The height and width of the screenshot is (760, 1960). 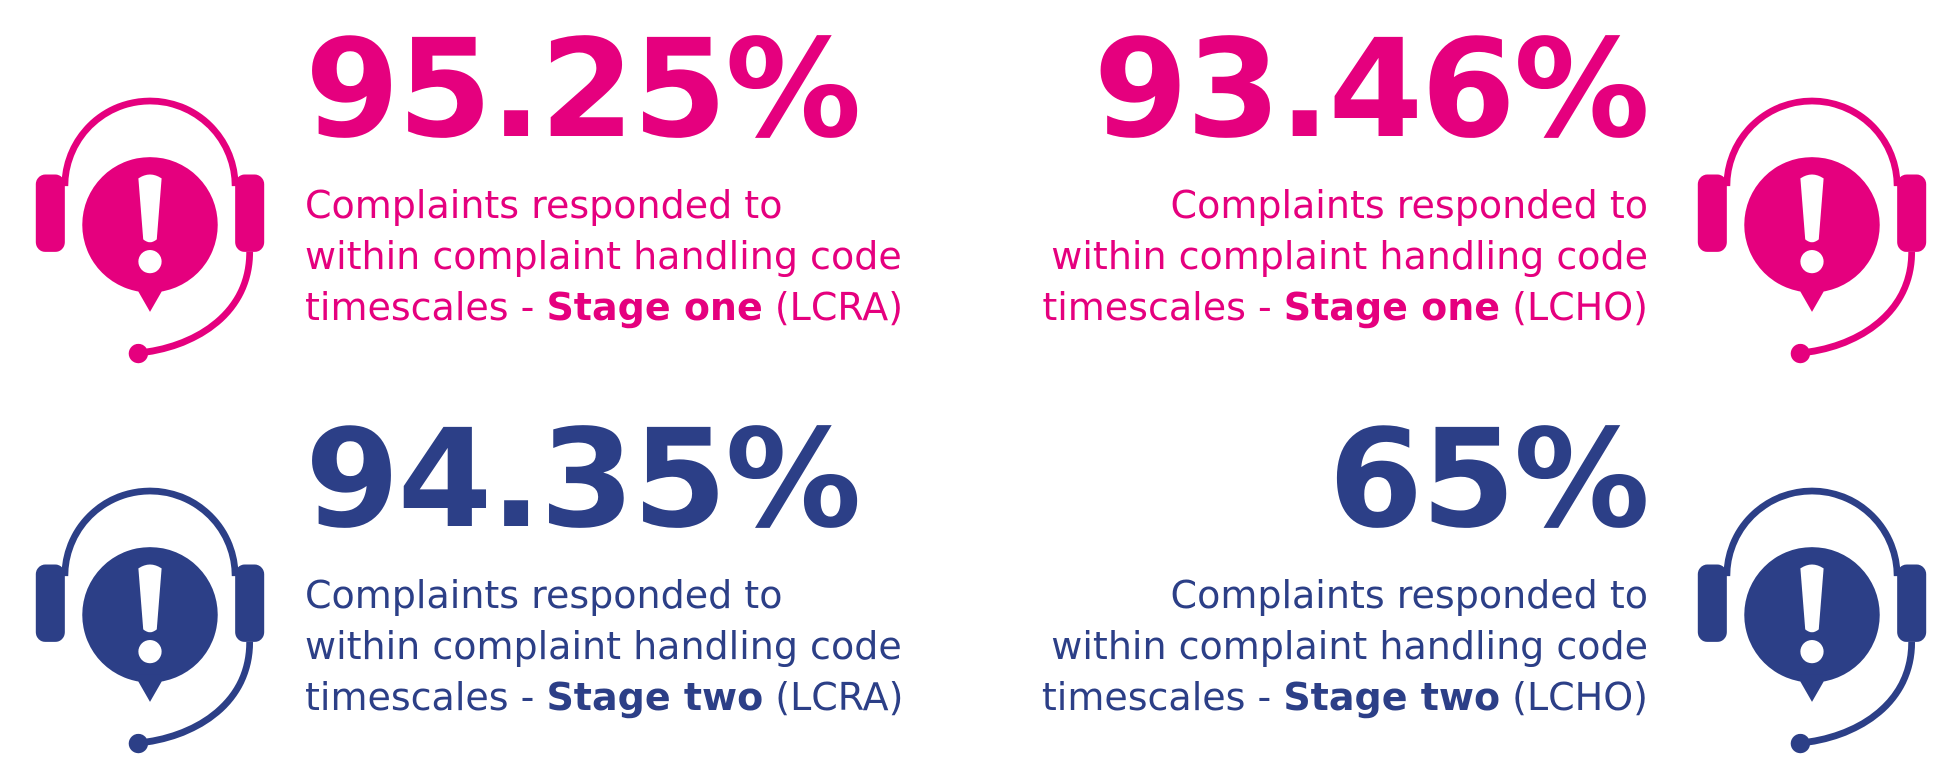 What do you see at coordinates (1371, 90) in the screenshot?
I see `stat-value: 93.46%` at bounding box center [1371, 90].